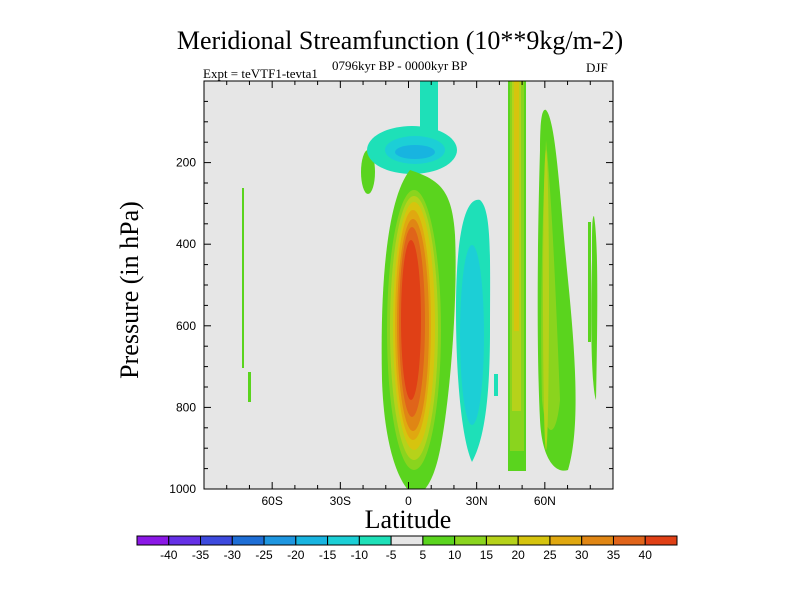  What do you see at coordinates (408, 519) in the screenshot?
I see `x-axis-label: Latitude` at bounding box center [408, 519].